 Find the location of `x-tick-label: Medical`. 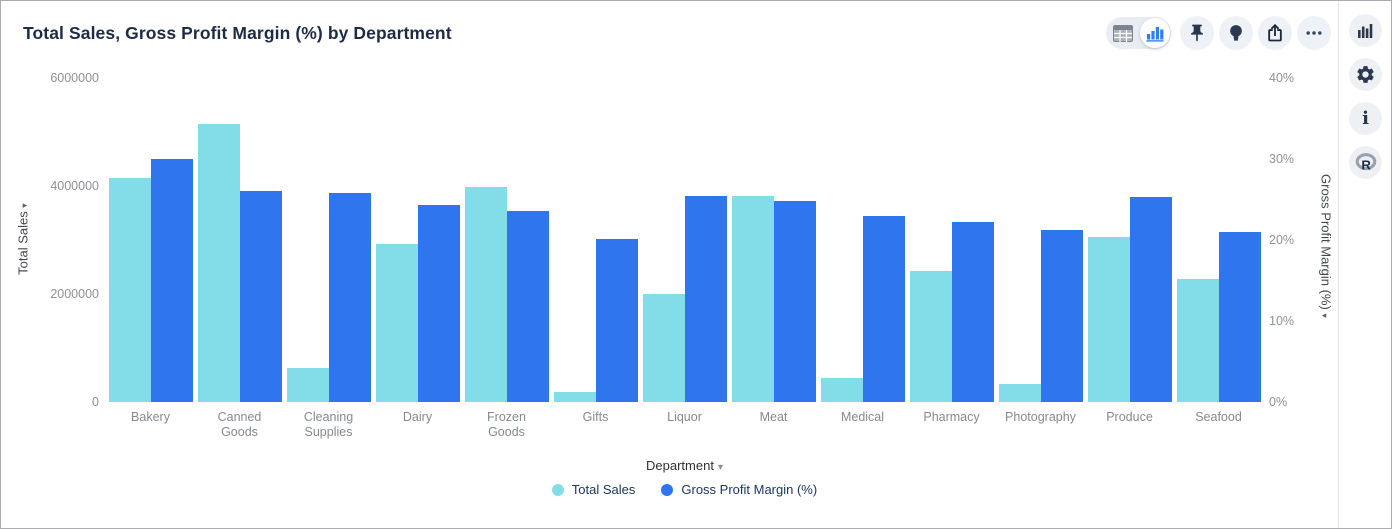

x-tick-label: Medical is located at coordinates (862, 417).